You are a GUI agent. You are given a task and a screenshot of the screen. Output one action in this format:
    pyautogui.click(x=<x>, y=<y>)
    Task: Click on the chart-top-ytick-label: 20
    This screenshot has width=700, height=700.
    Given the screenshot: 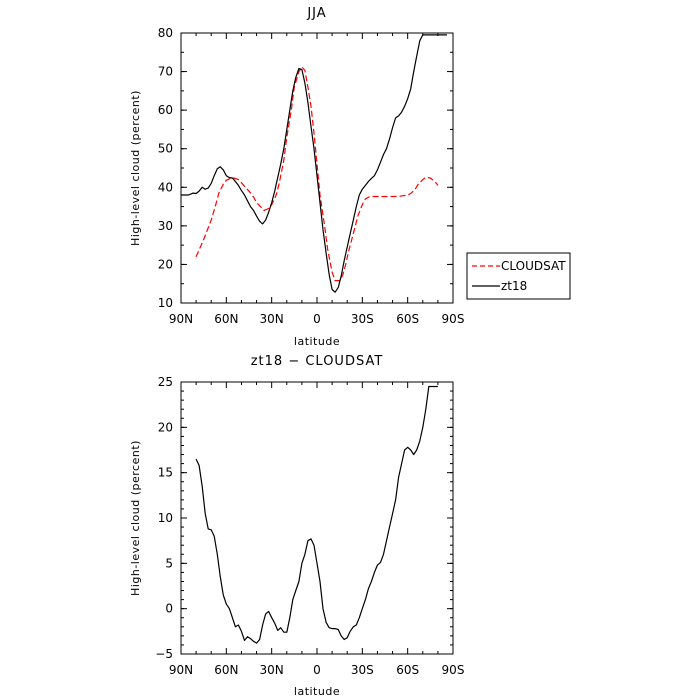 What is the action you would take?
    pyautogui.click(x=165, y=264)
    